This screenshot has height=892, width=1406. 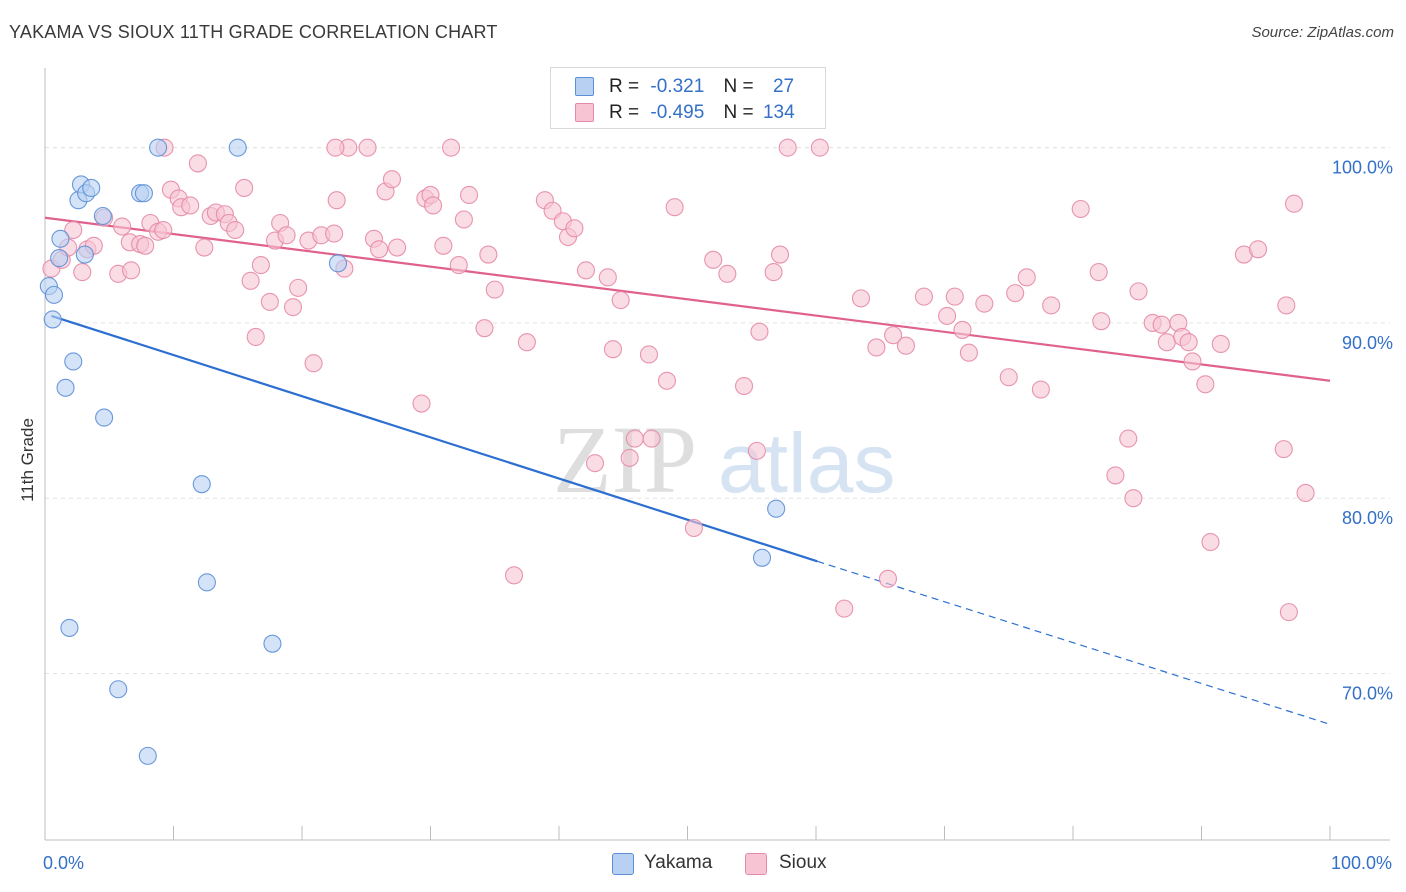 What do you see at coordinates (1074, 642) in the screenshot?
I see `yakama-trend-extension` at bounding box center [1074, 642].